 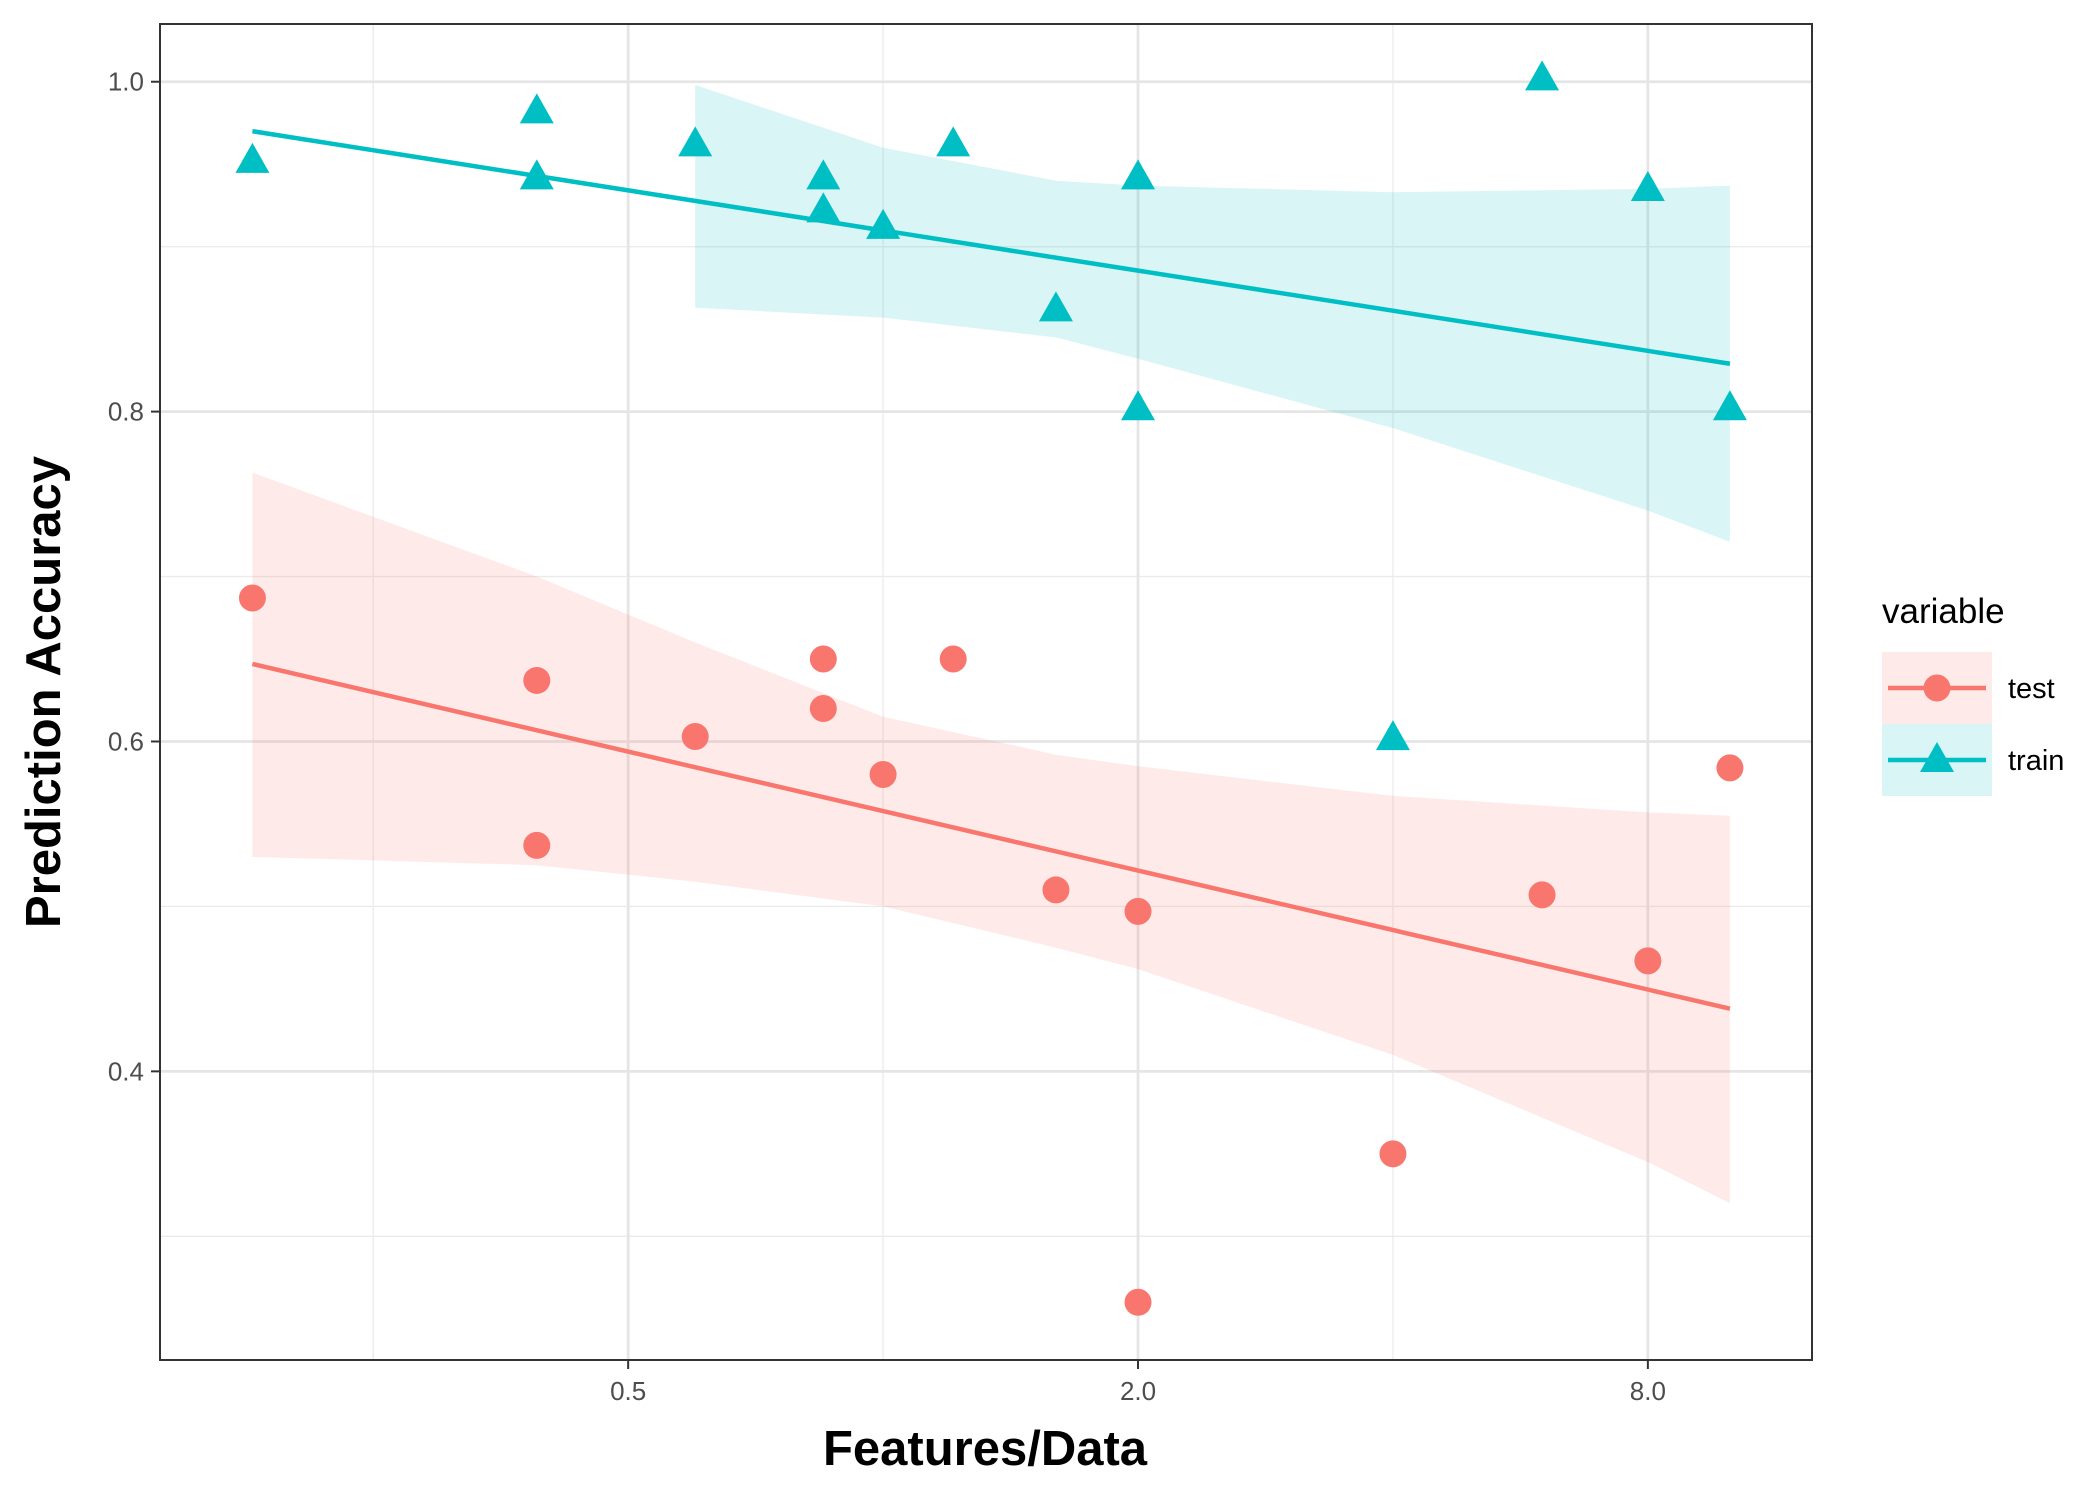 What do you see at coordinates (1968, 688) in the screenshot?
I see `legend-item-test: test` at bounding box center [1968, 688].